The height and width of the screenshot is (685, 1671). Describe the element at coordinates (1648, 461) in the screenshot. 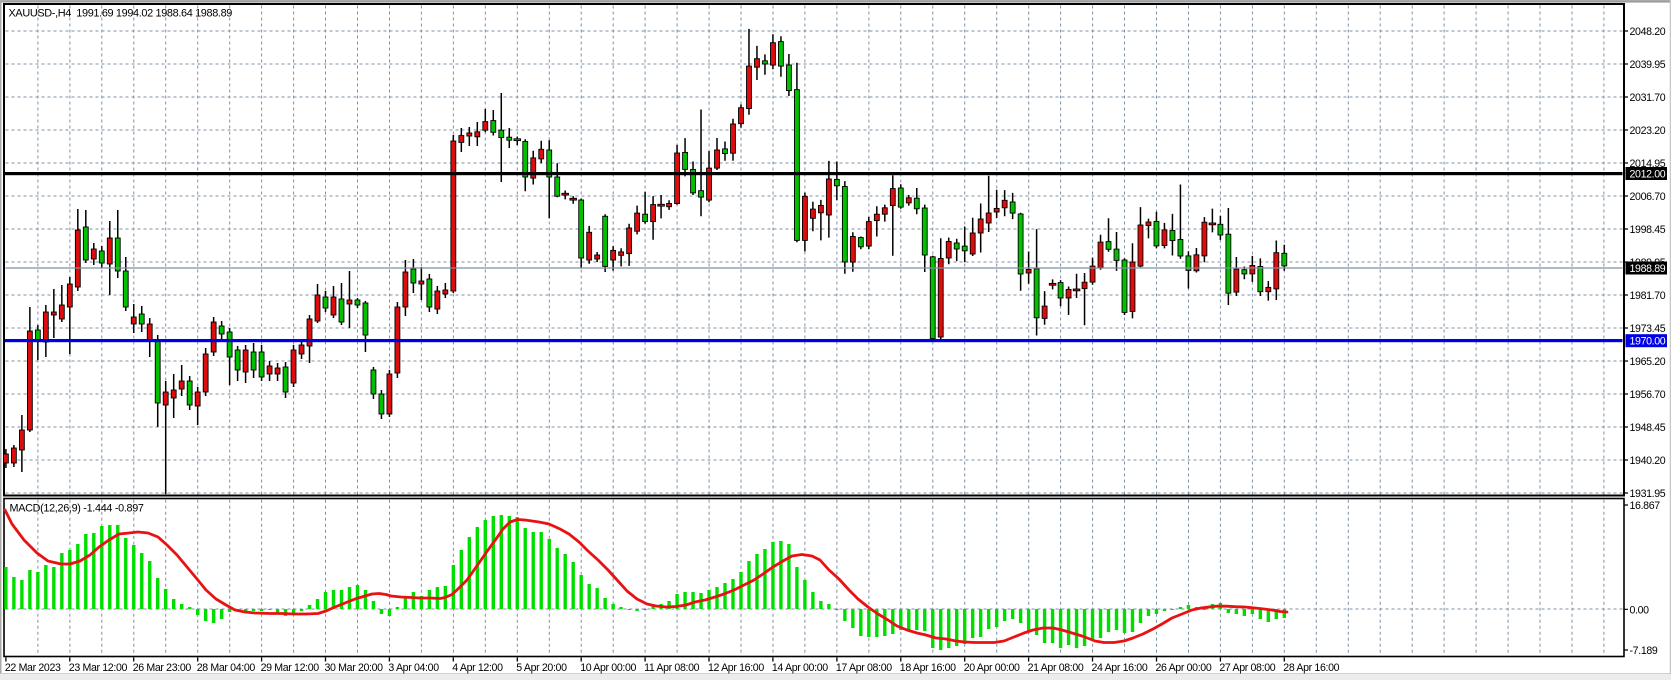

I see `svg-text: 1940.20` at that location.